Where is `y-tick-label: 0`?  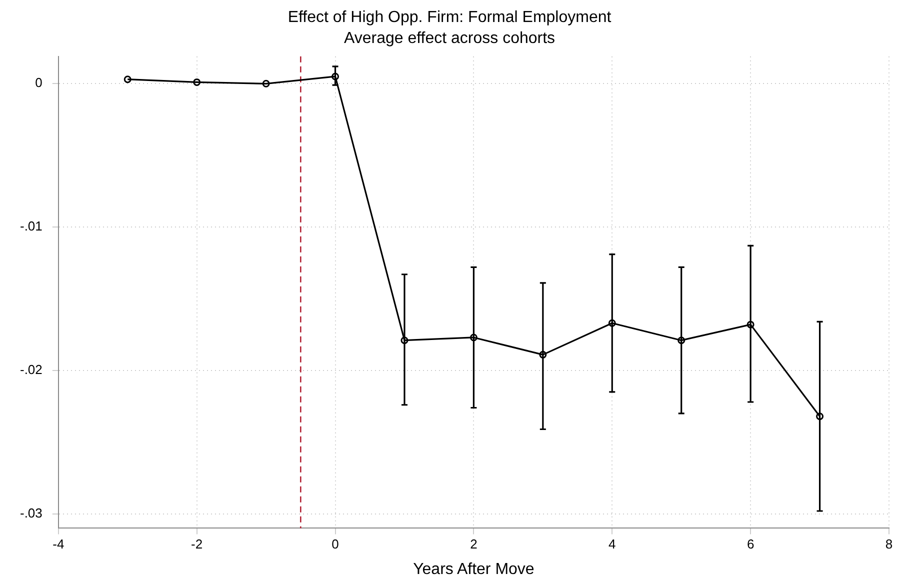 y-tick-label: 0 is located at coordinates (38, 82).